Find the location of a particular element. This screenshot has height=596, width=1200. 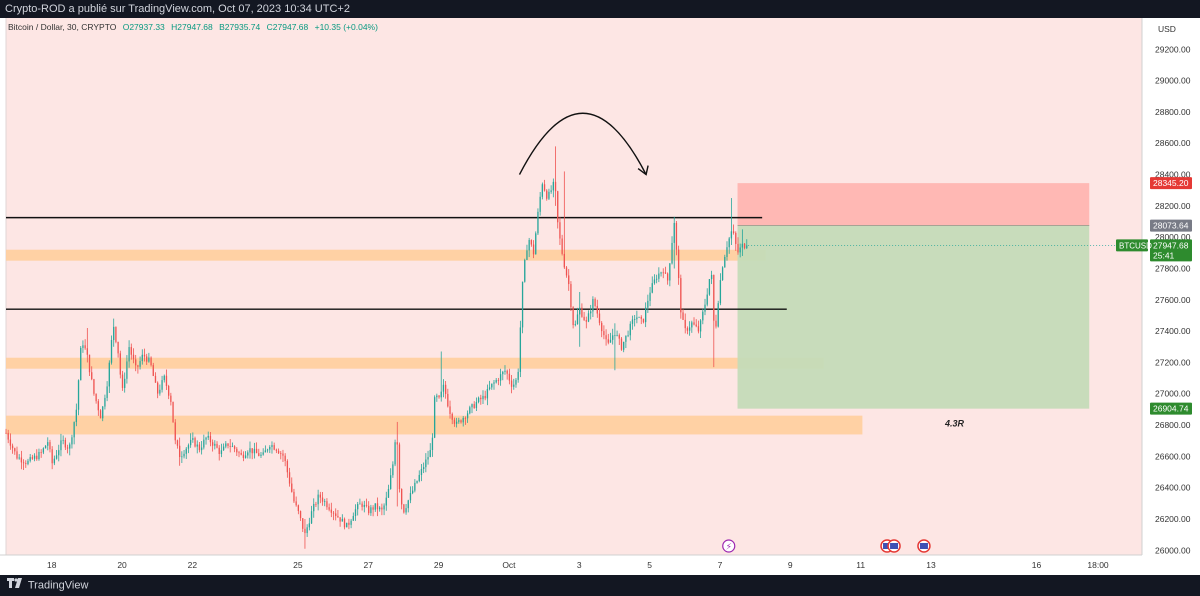

price-tick-label: 29200.00 is located at coordinates (1173, 49).